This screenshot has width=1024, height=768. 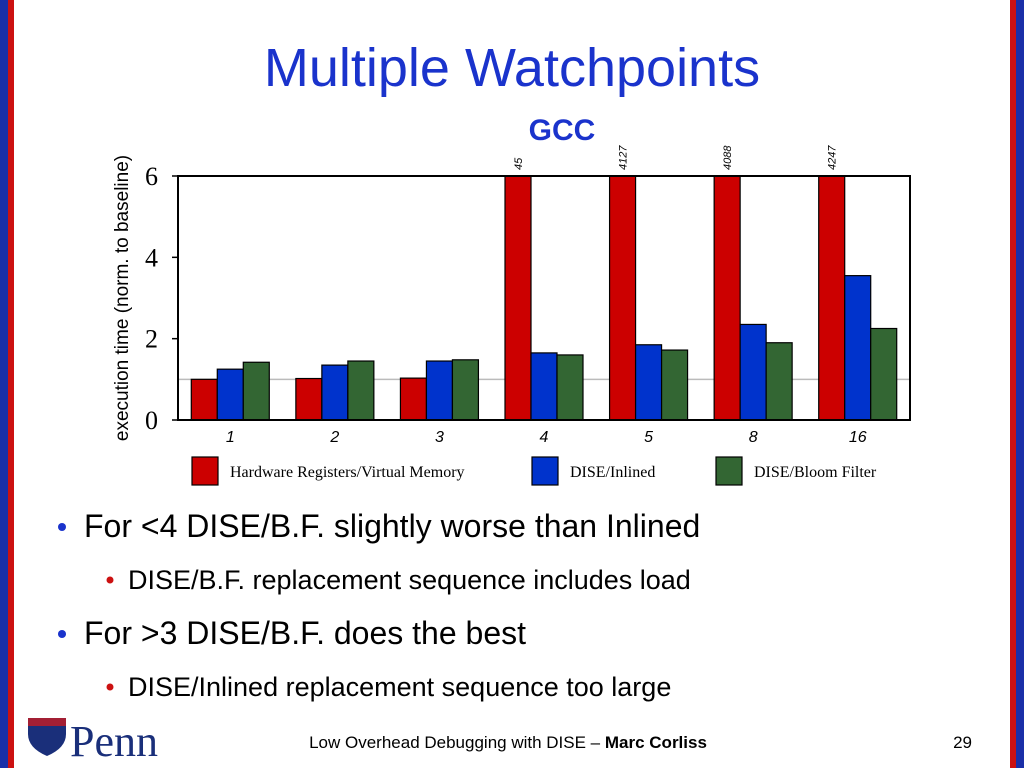 What do you see at coordinates (512, 68) in the screenshot?
I see `slide-title: Multiple Watchpoints` at bounding box center [512, 68].